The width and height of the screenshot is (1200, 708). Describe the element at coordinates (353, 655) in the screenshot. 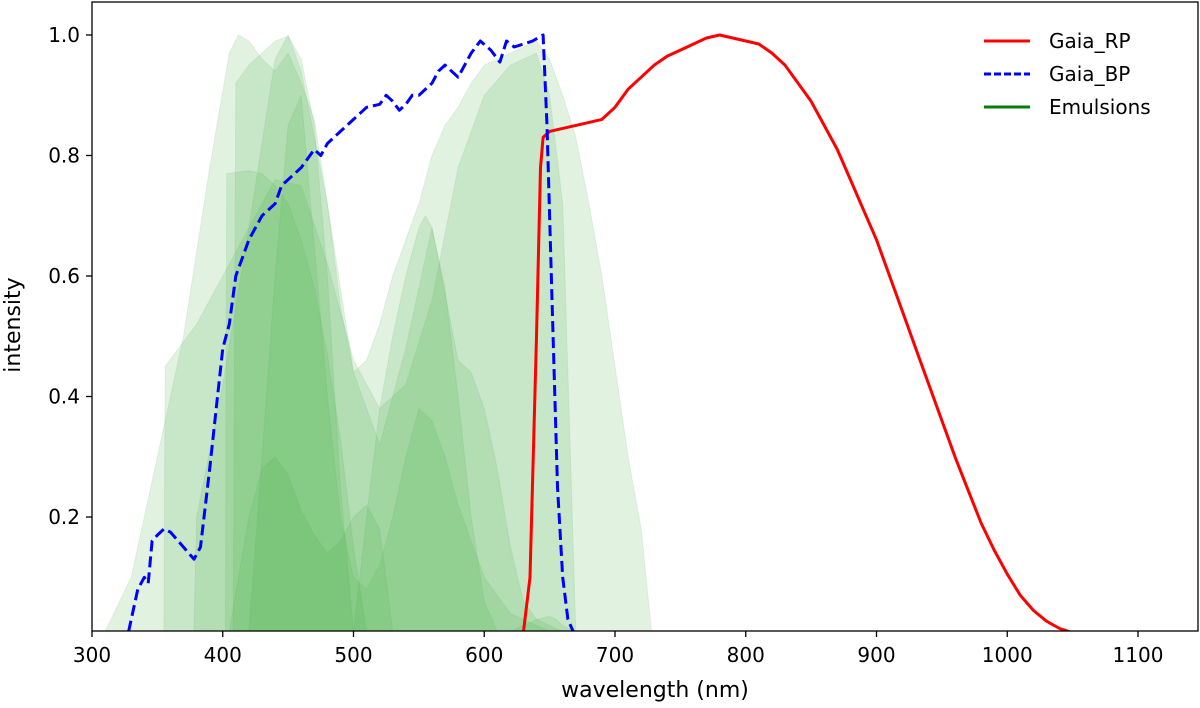

I see `x-tick-label: 500` at that location.